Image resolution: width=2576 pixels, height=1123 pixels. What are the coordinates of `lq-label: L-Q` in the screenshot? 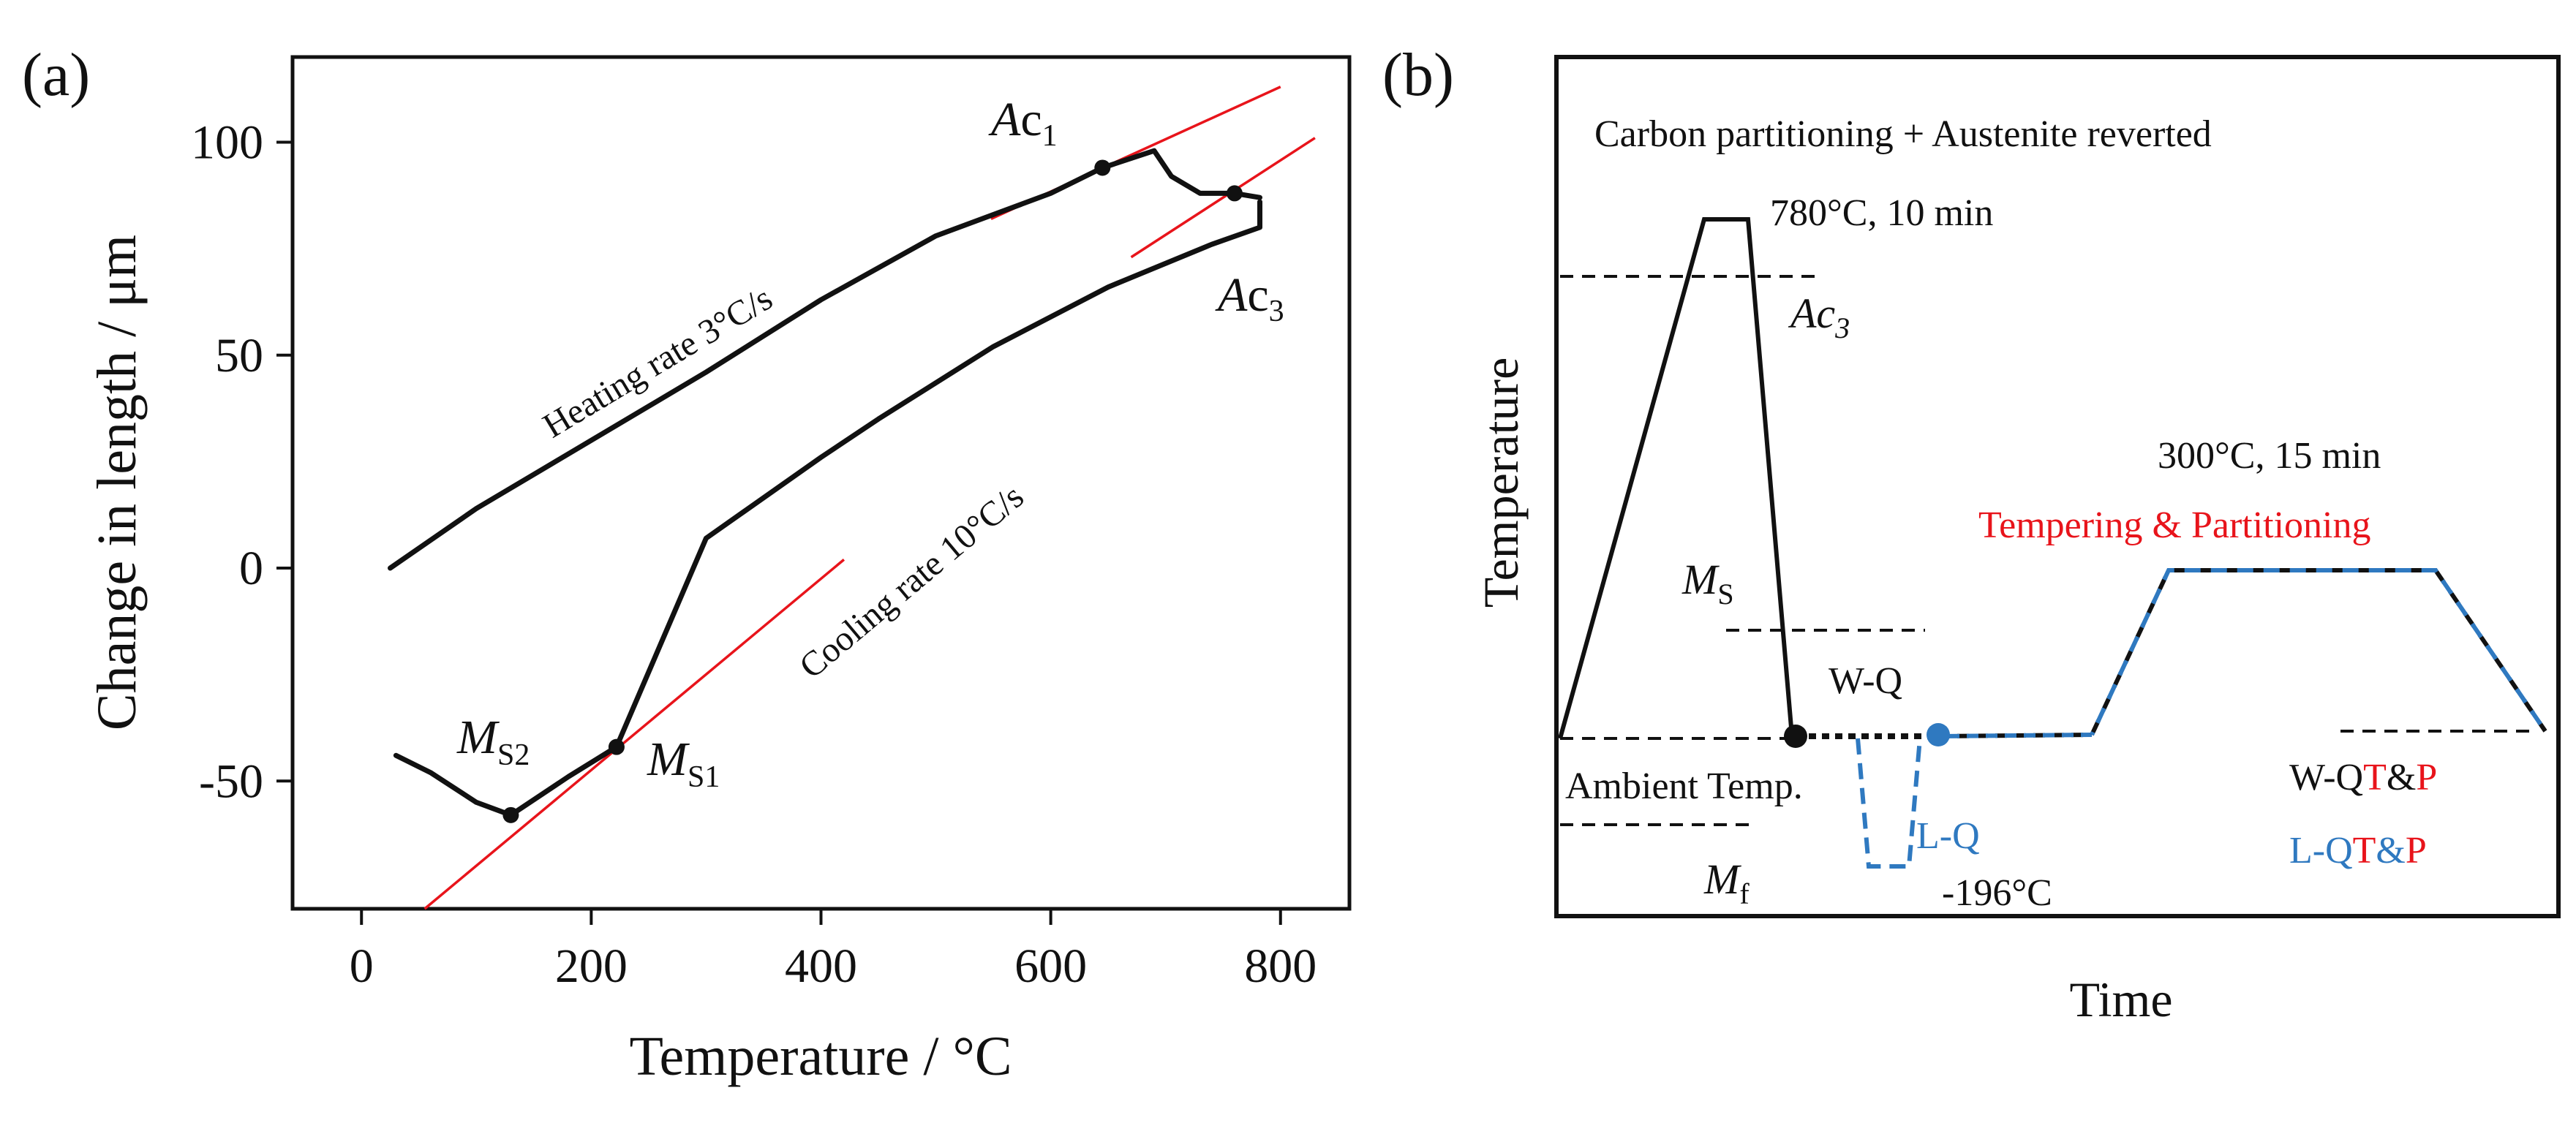 It's located at (1948, 836).